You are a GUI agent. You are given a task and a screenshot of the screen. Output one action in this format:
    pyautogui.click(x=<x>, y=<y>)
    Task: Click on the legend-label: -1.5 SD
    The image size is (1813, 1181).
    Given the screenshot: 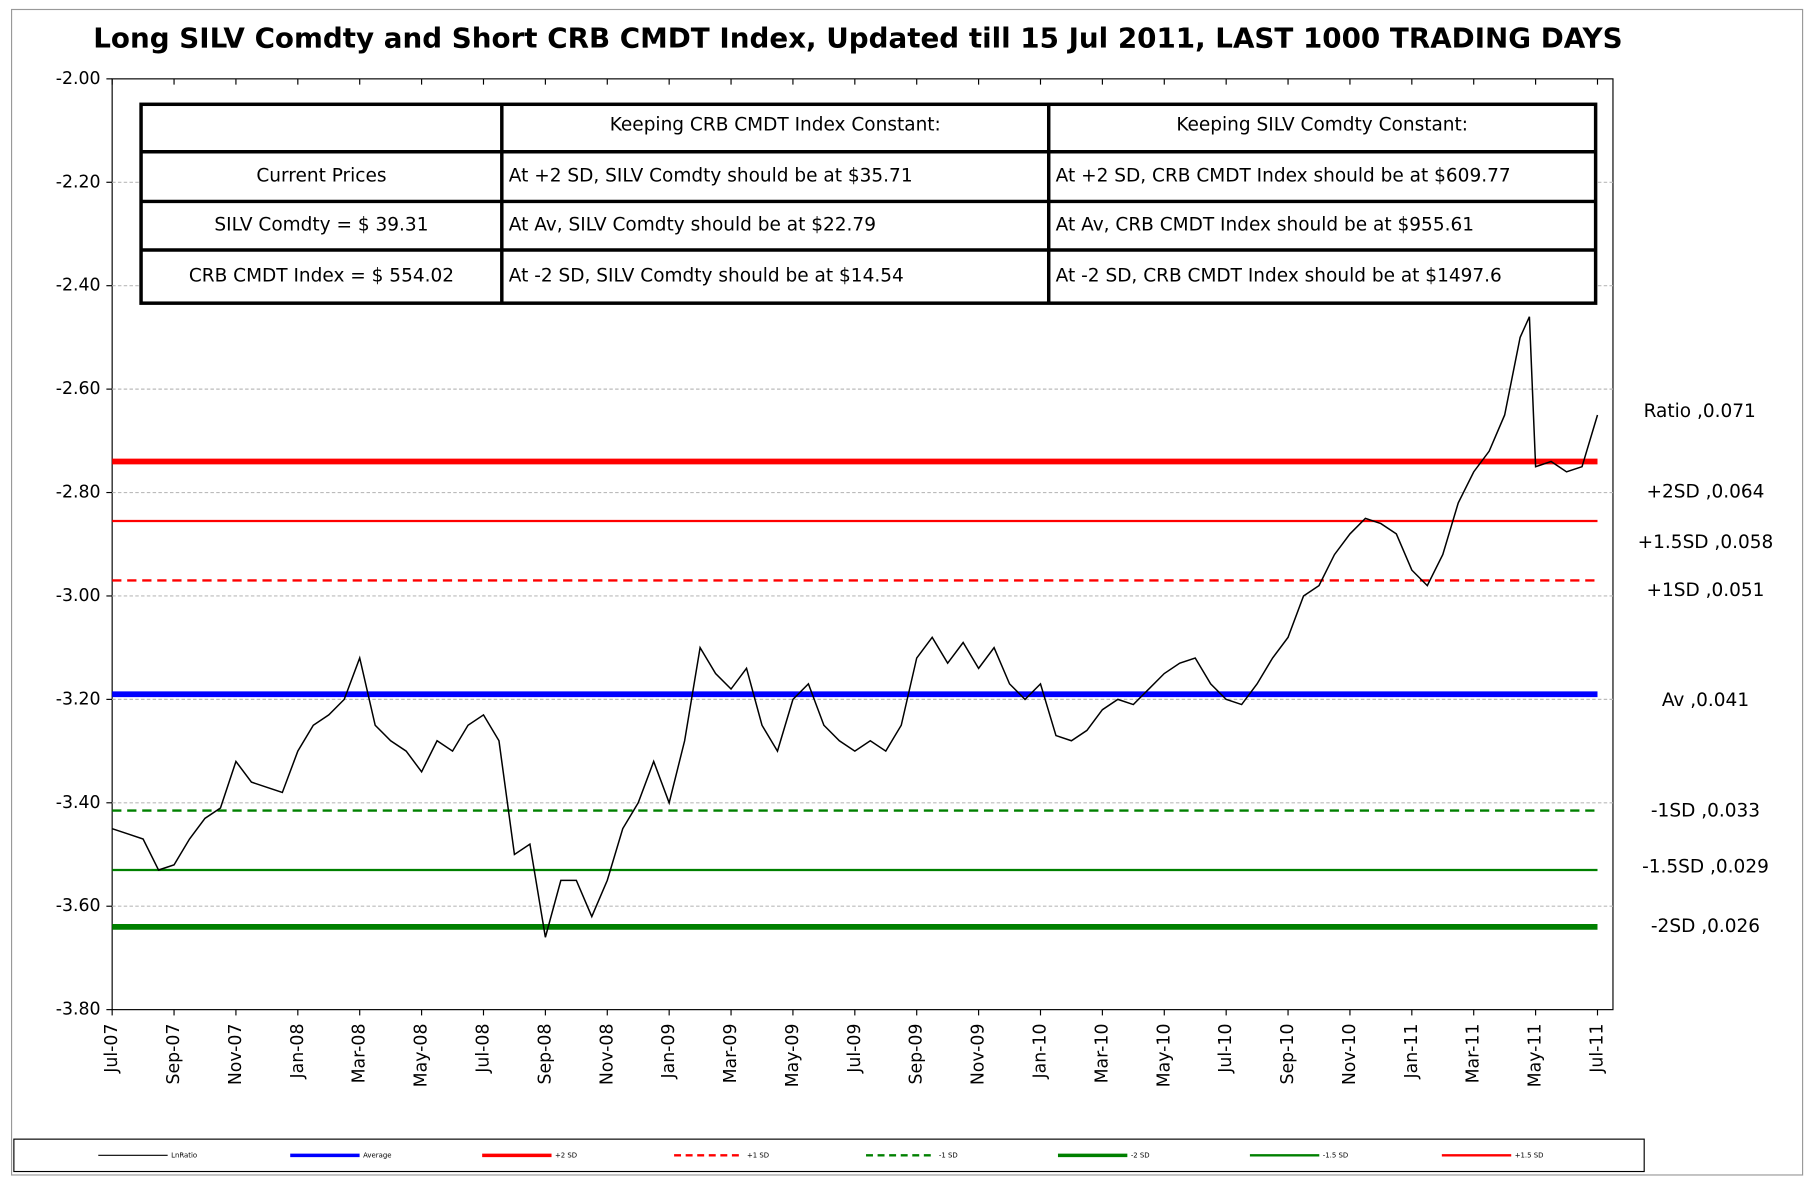 What is the action you would take?
    pyautogui.click(x=1335, y=1155)
    